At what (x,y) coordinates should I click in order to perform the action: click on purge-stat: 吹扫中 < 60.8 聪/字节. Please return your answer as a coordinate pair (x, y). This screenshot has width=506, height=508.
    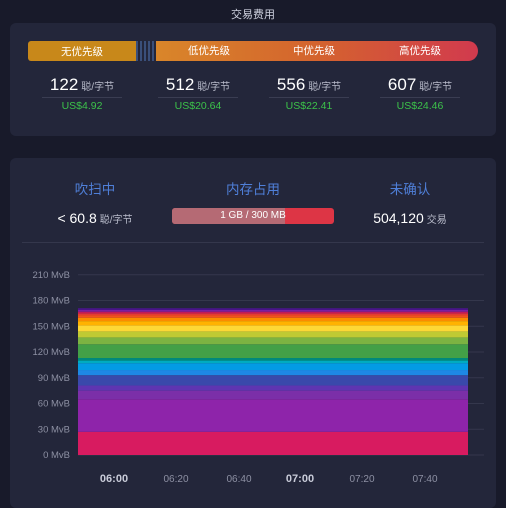
    Looking at the image, I should click on (95, 202).